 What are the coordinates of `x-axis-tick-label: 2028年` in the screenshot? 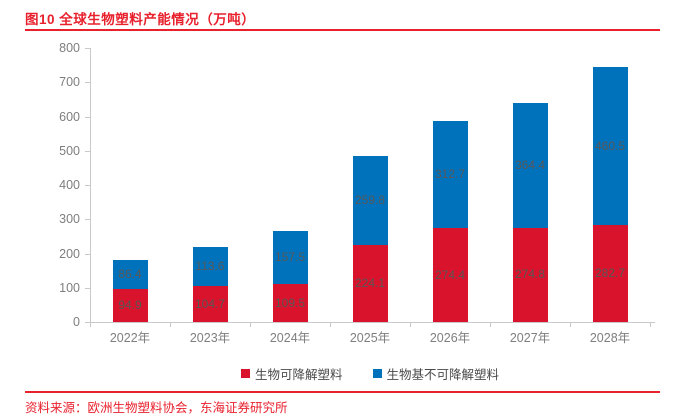 It's located at (610, 338).